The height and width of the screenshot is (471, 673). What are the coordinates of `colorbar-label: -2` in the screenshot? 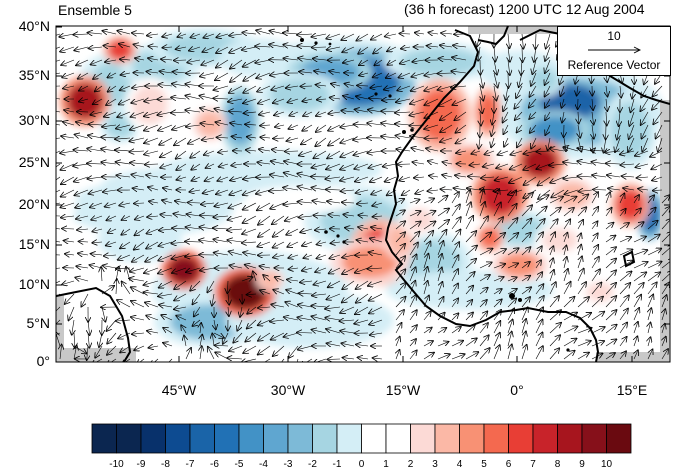 It's located at (312, 464).